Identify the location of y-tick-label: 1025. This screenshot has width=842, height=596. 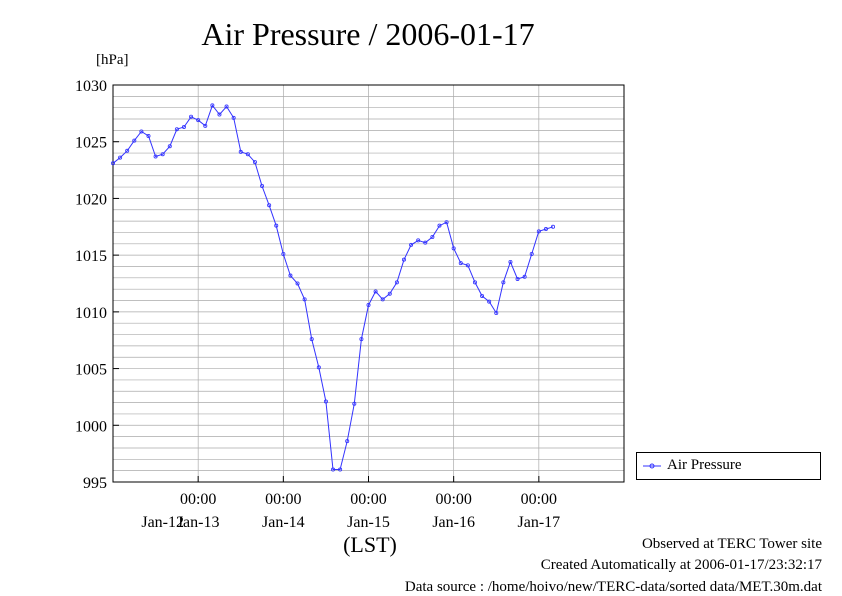
(91, 143).